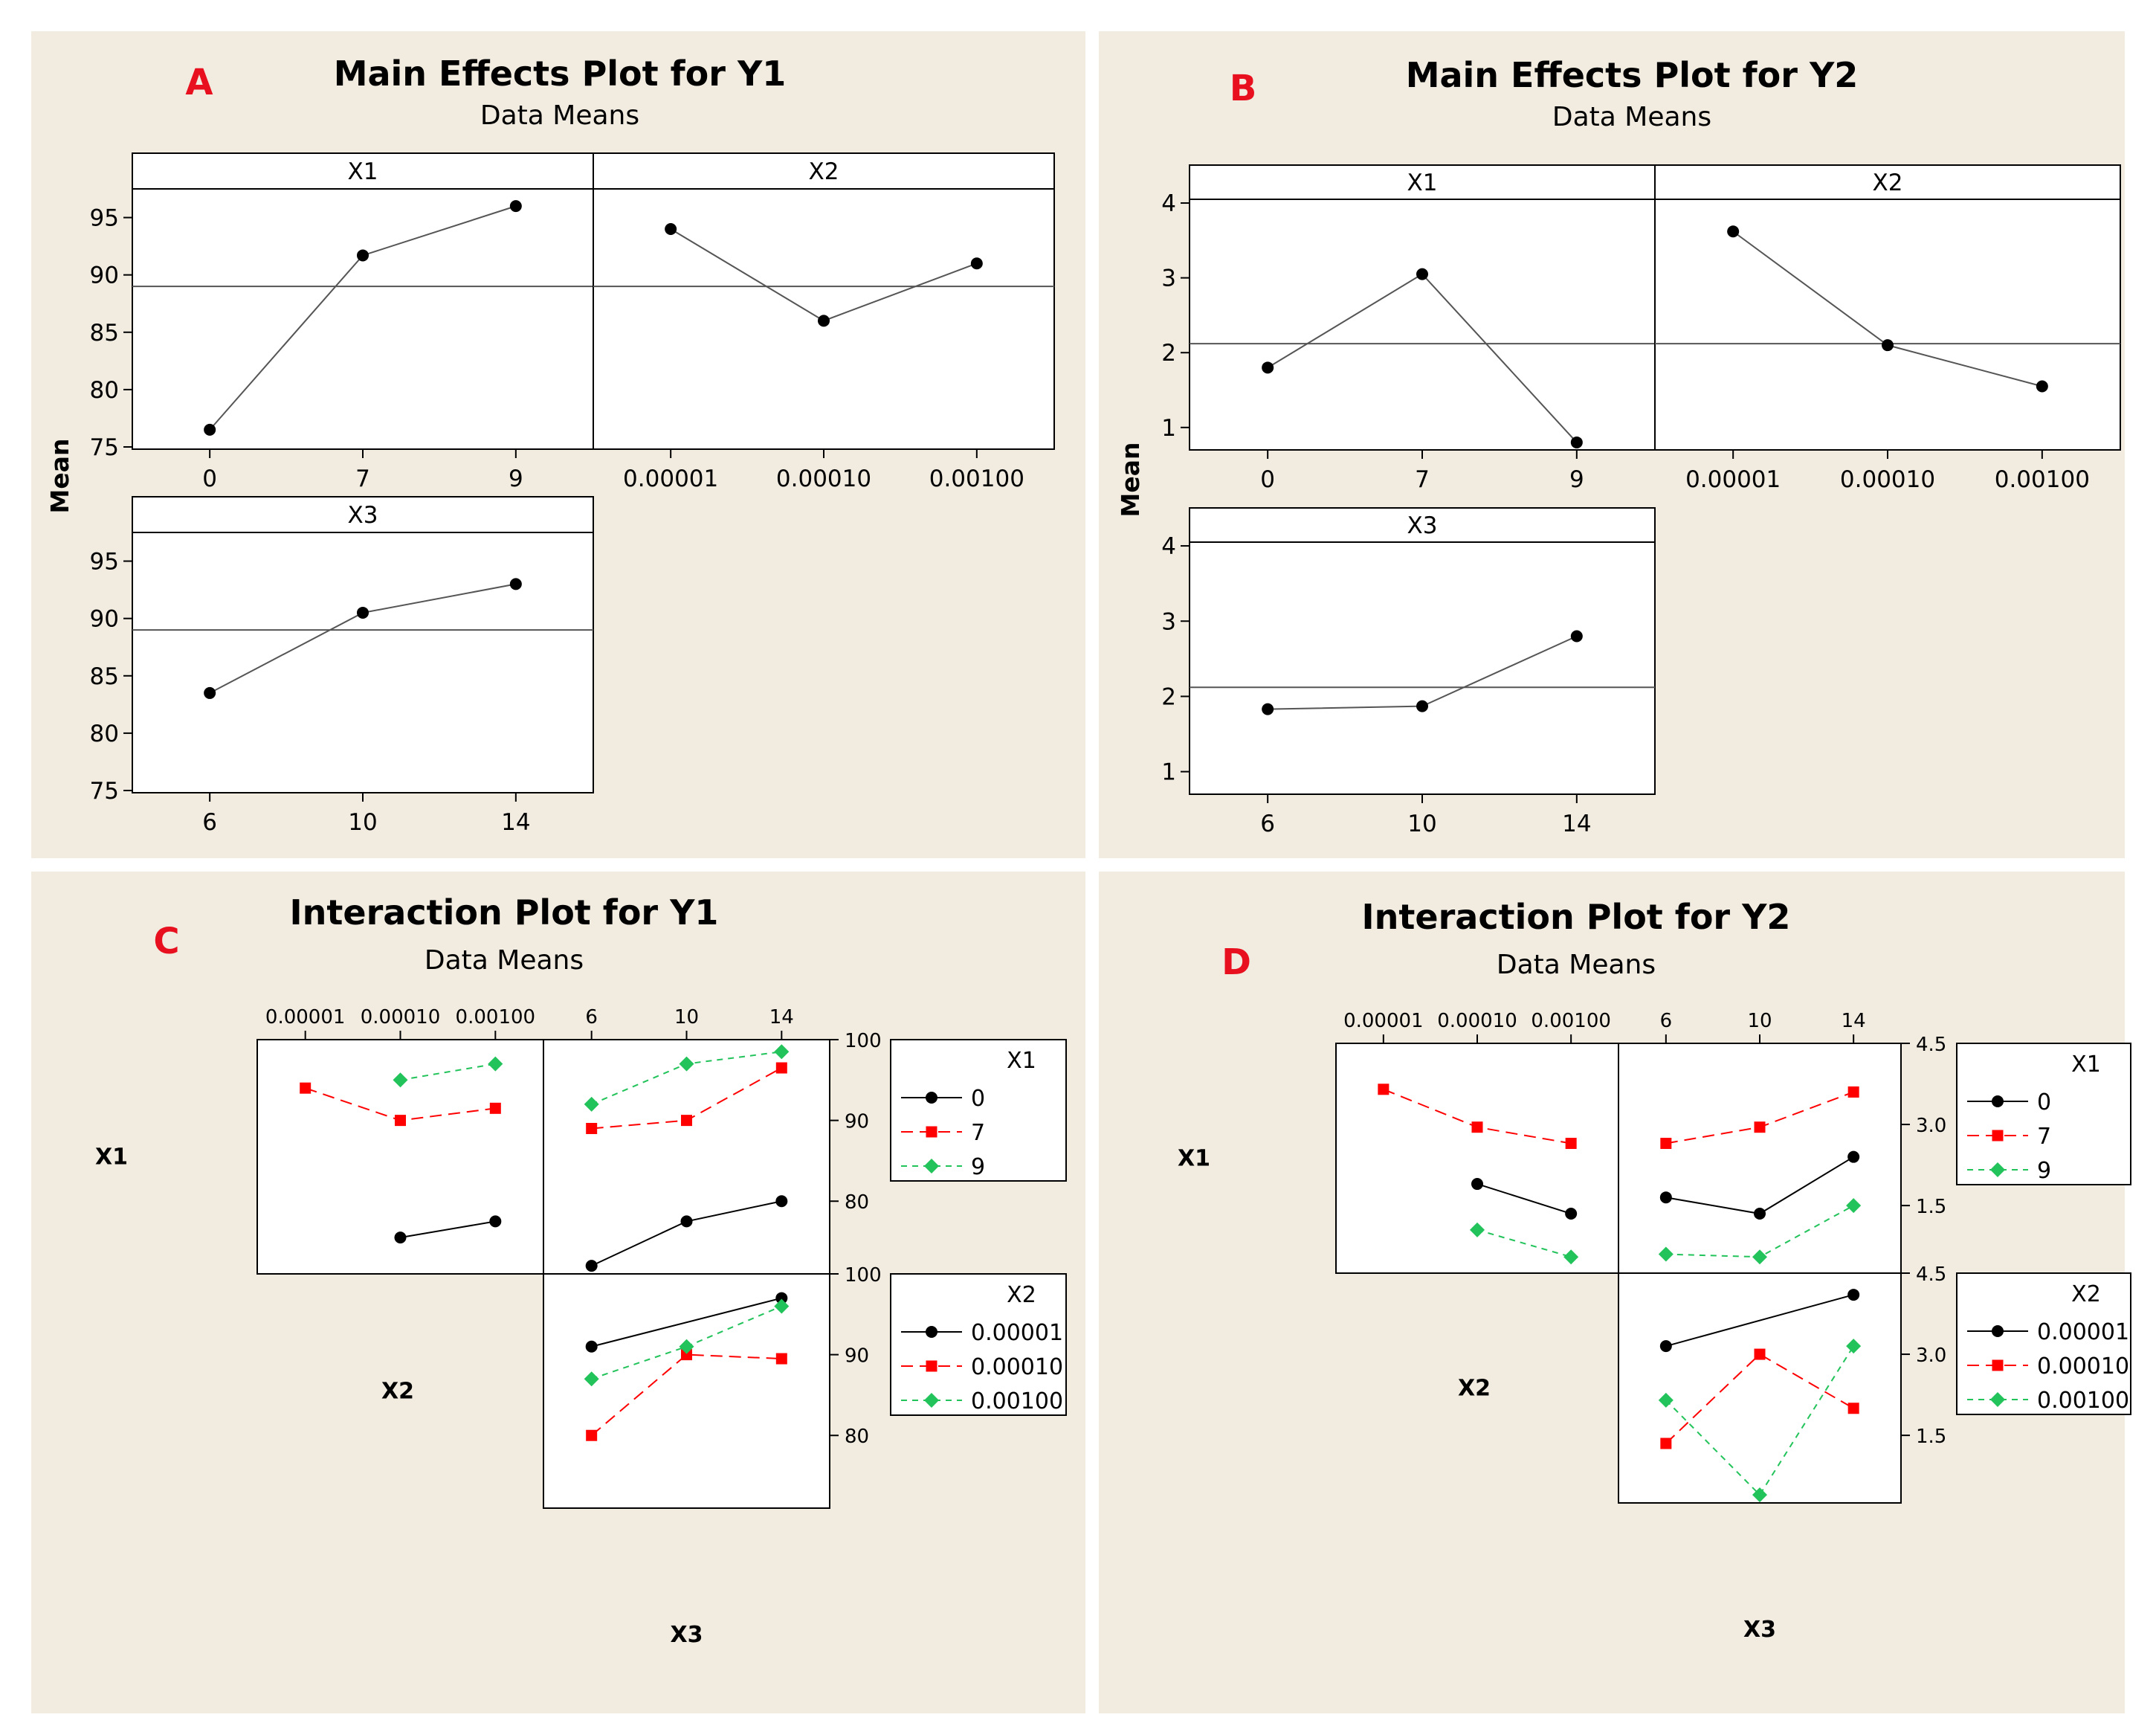 This screenshot has width=2156, height=1729. I want to click on x-tick-label: 6, so click(1267, 824).